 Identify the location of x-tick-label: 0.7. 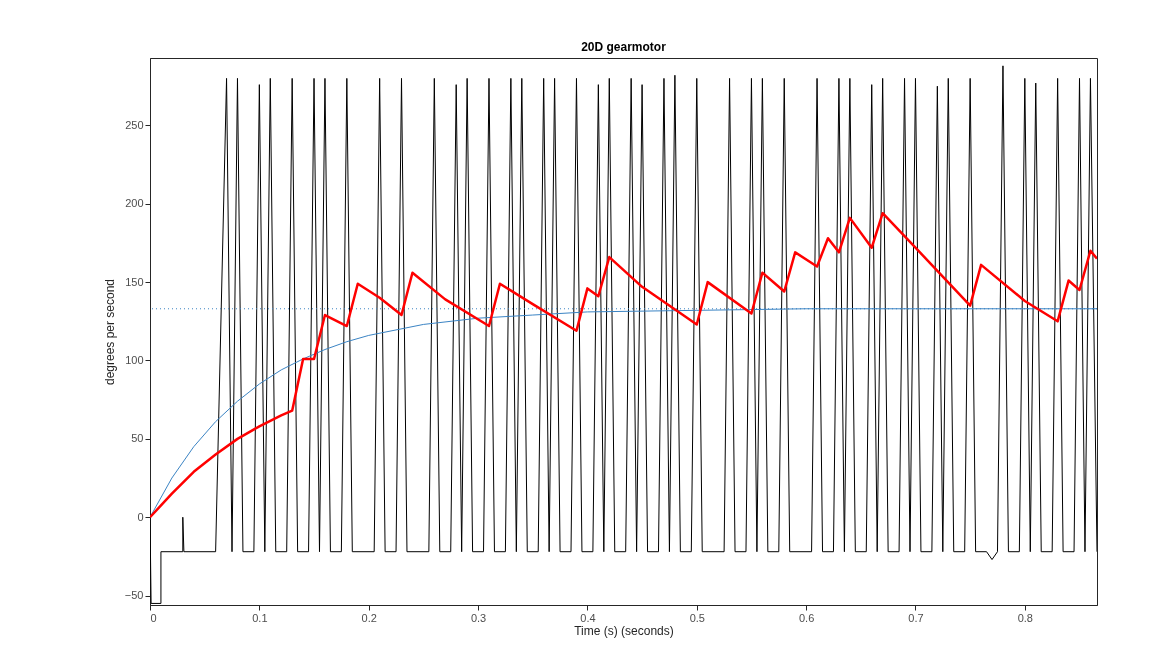
(916, 617).